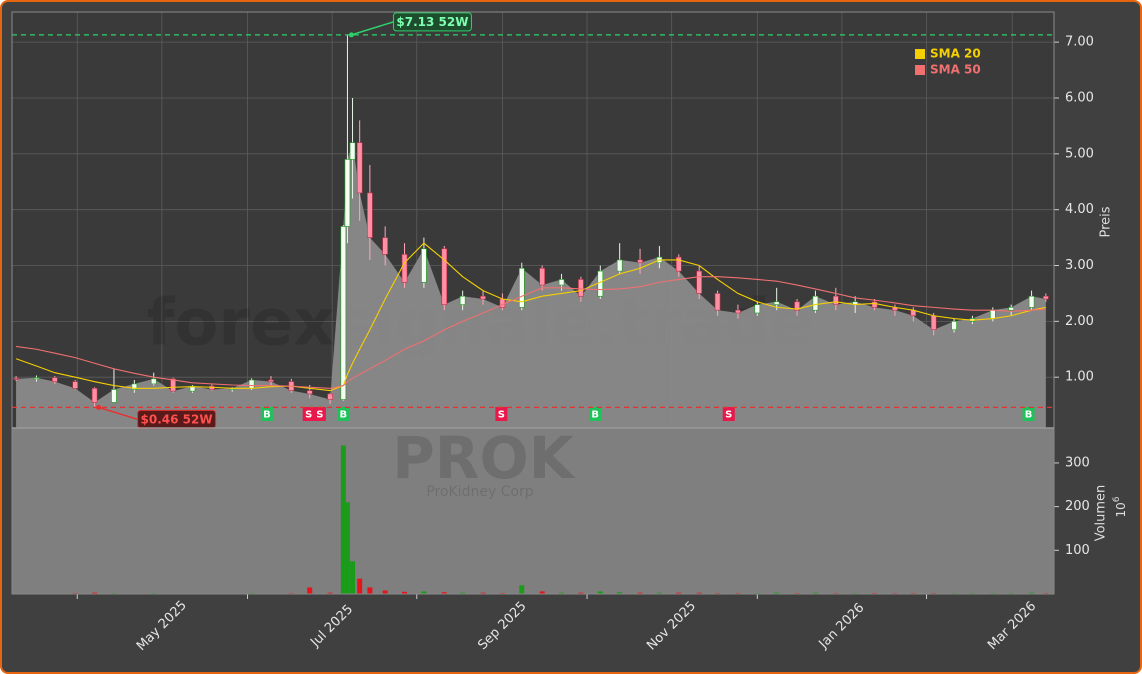 This screenshot has height=674, width=1142. I want to click on x-tick-label: Sep 2025, so click(502, 626).